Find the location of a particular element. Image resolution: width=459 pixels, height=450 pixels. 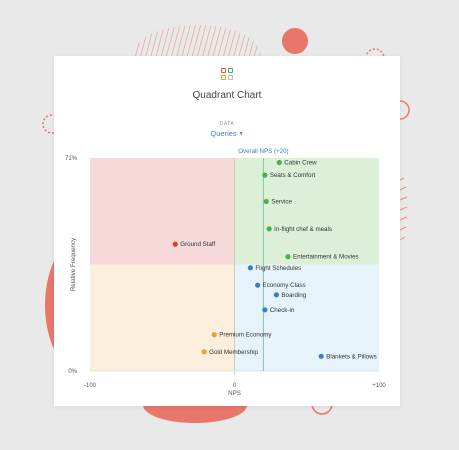

x-axis-label: NPS is located at coordinates (234, 393).